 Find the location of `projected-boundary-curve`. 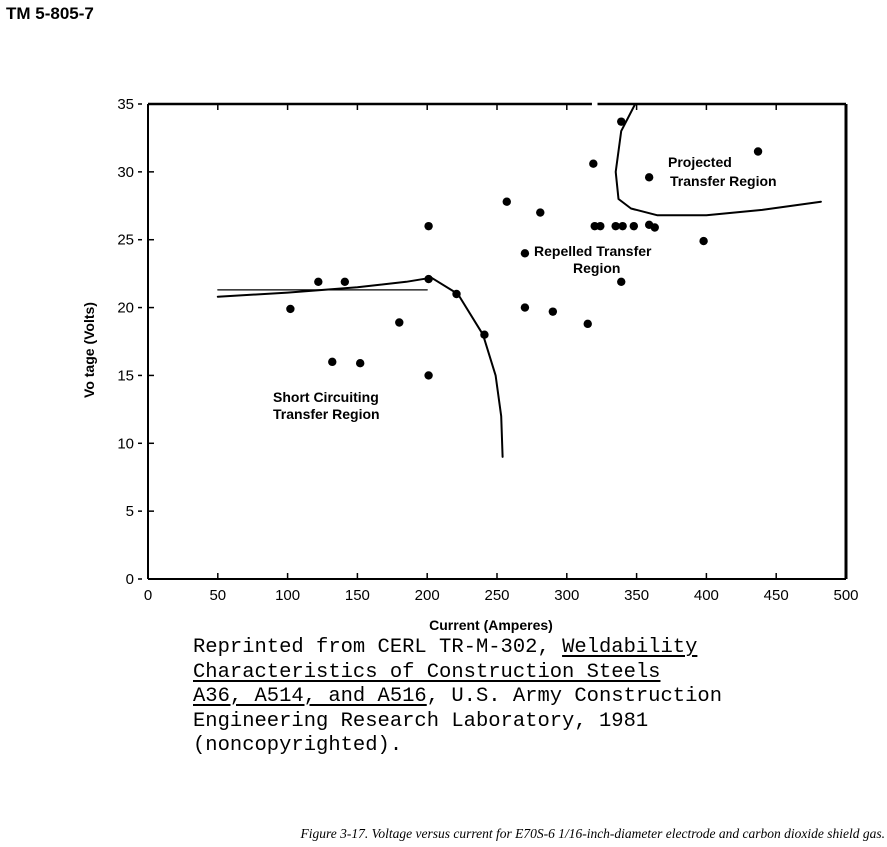

projected-boundary-curve is located at coordinates (718, 160).